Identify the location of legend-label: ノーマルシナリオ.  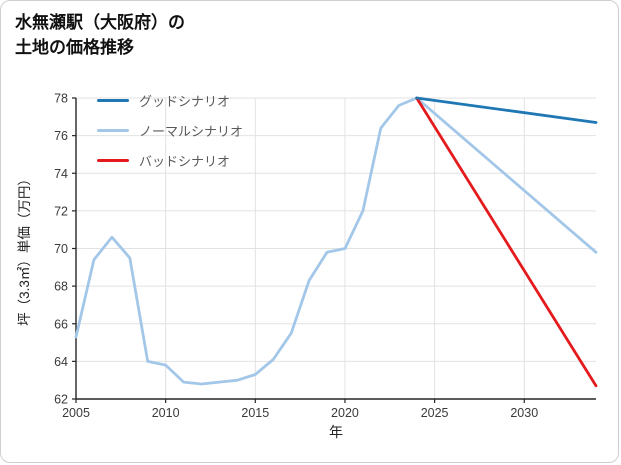
(191, 131).